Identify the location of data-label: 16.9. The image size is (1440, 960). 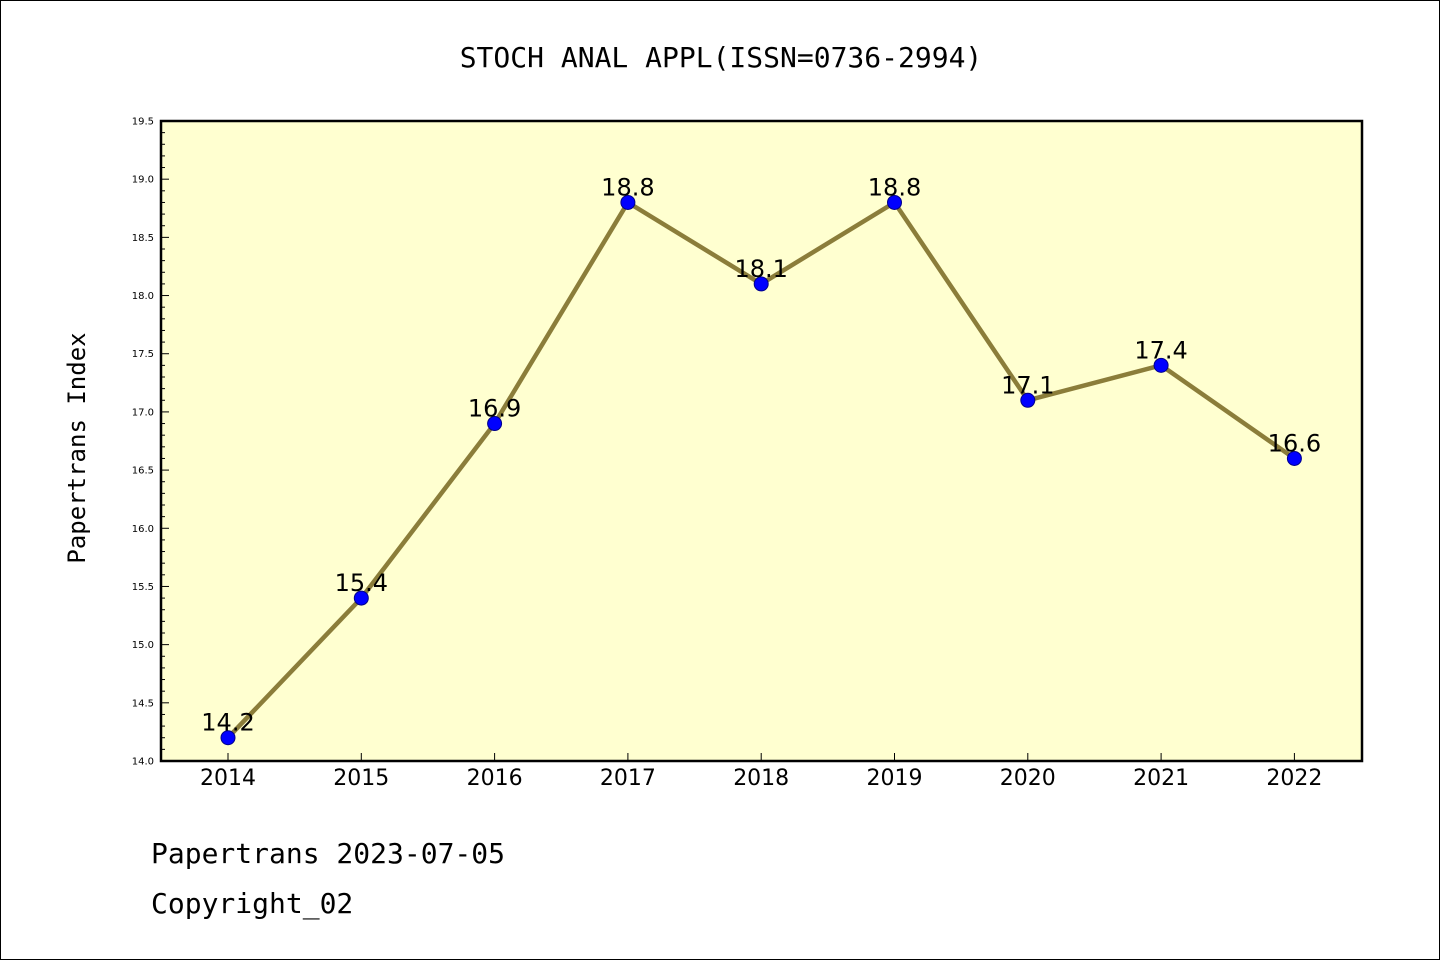
(494, 409).